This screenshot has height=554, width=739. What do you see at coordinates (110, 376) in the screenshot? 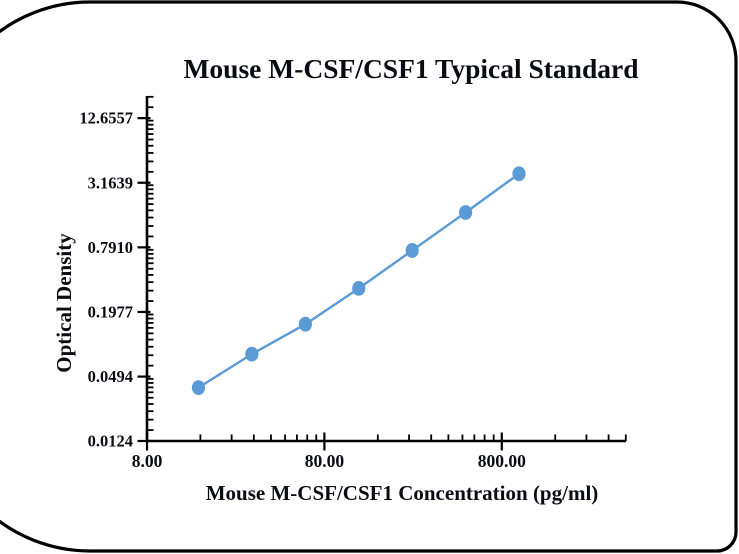
I see `y-tick-label: 0.0494` at bounding box center [110, 376].